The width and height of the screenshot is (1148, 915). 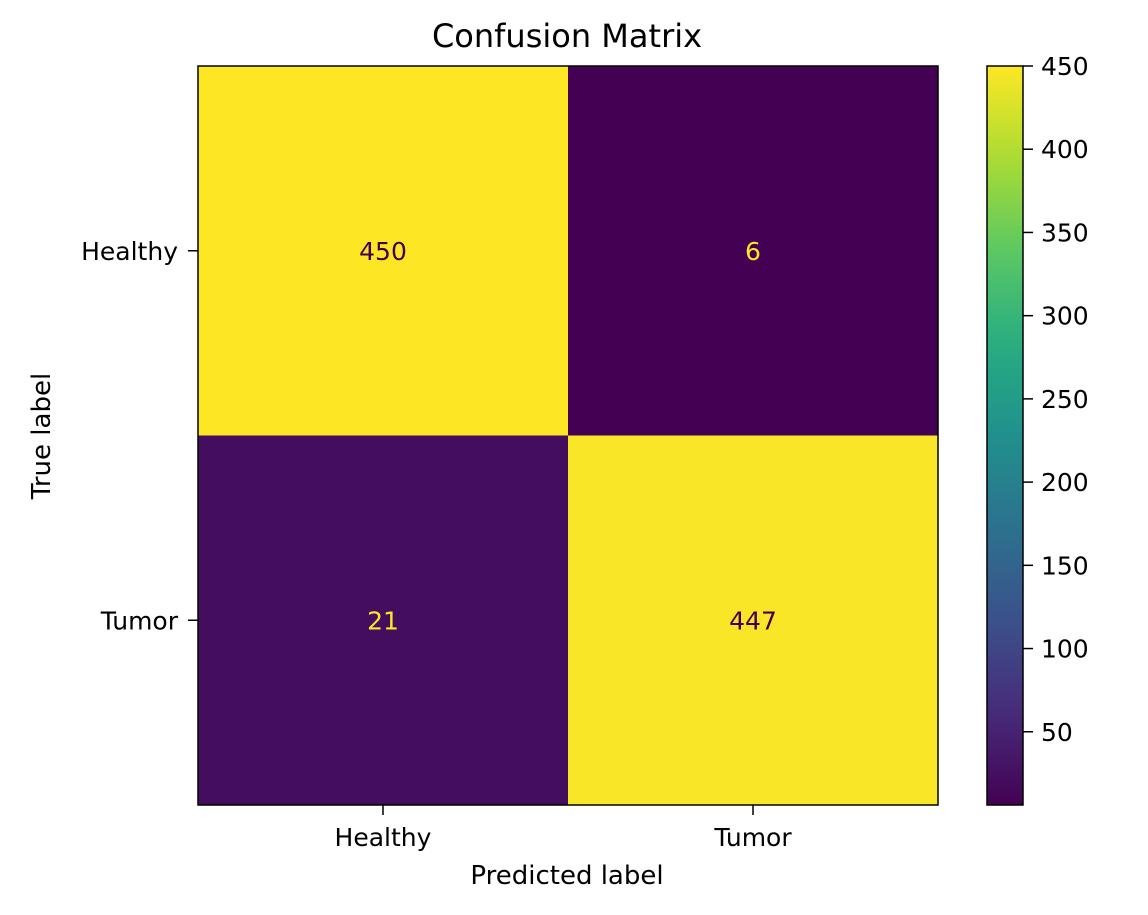 What do you see at coordinates (129, 251) in the screenshot?
I see `y-tick-label: Healthy` at bounding box center [129, 251].